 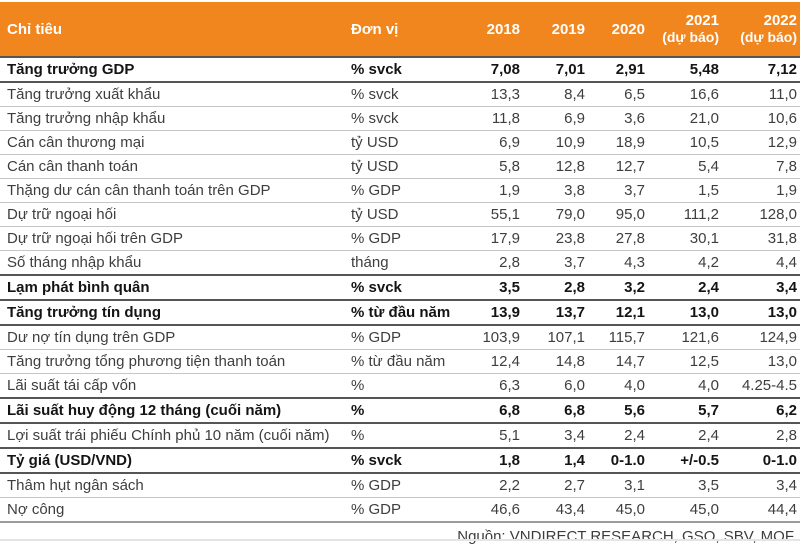 What do you see at coordinates (761, 337) in the screenshot?
I see `value-cell: 124,9` at bounding box center [761, 337].